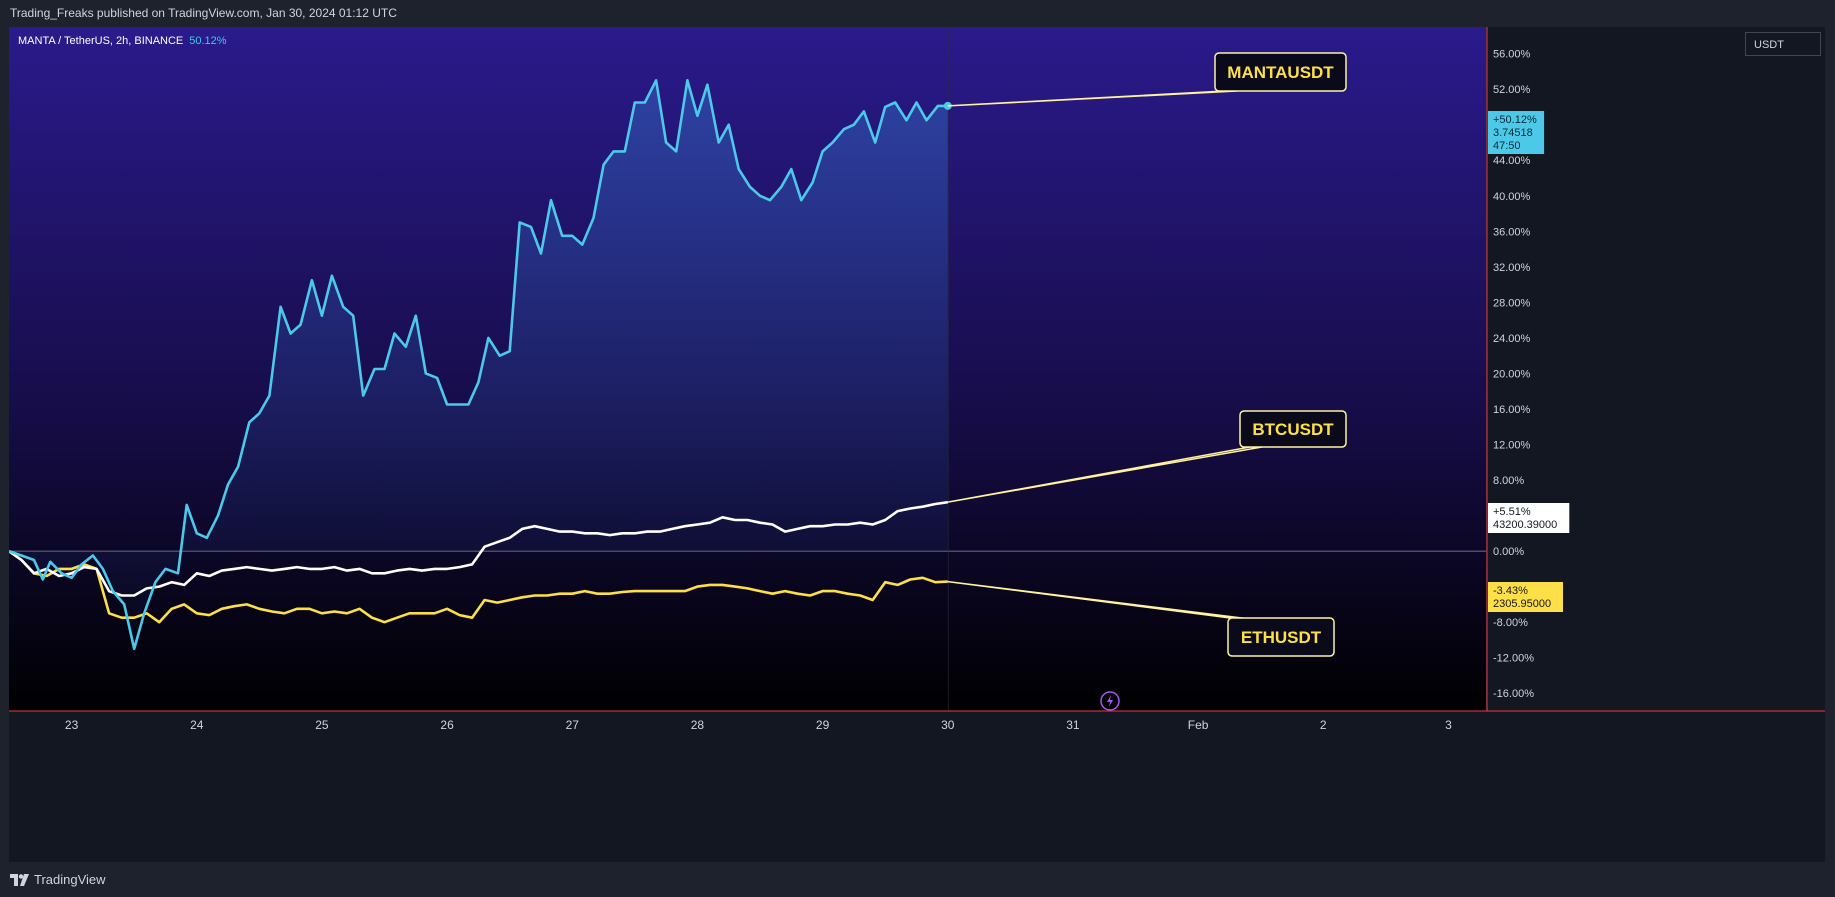 The image size is (1835, 897). I want to click on x-tick-label: 25, so click(322, 725).